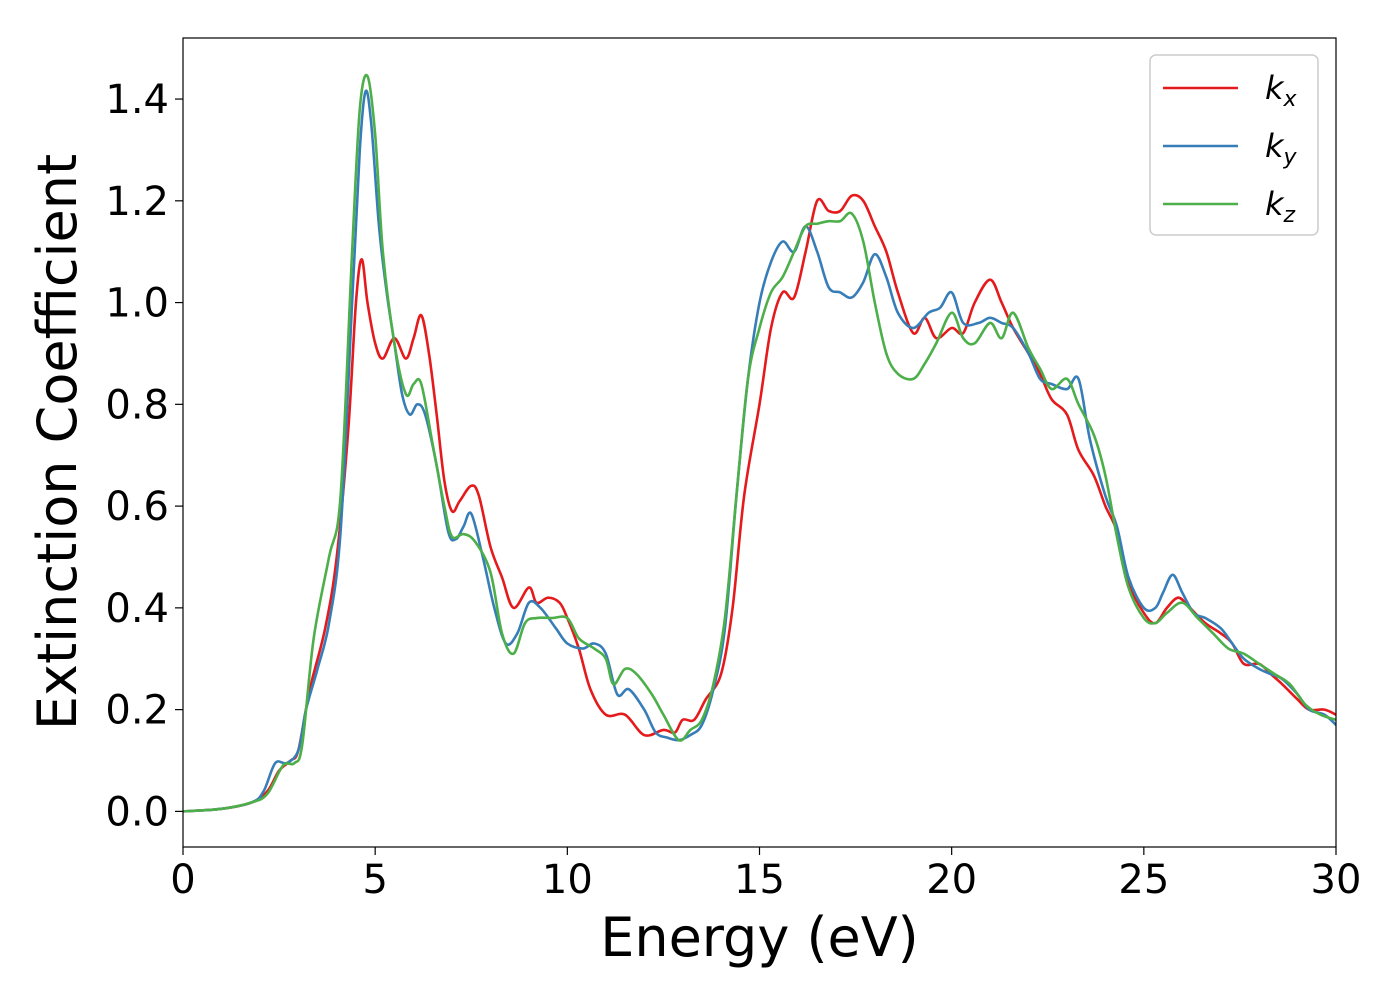  Describe the element at coordinates (374, 880) in the screenshot. I see `x-tick-label: 5` at that location.